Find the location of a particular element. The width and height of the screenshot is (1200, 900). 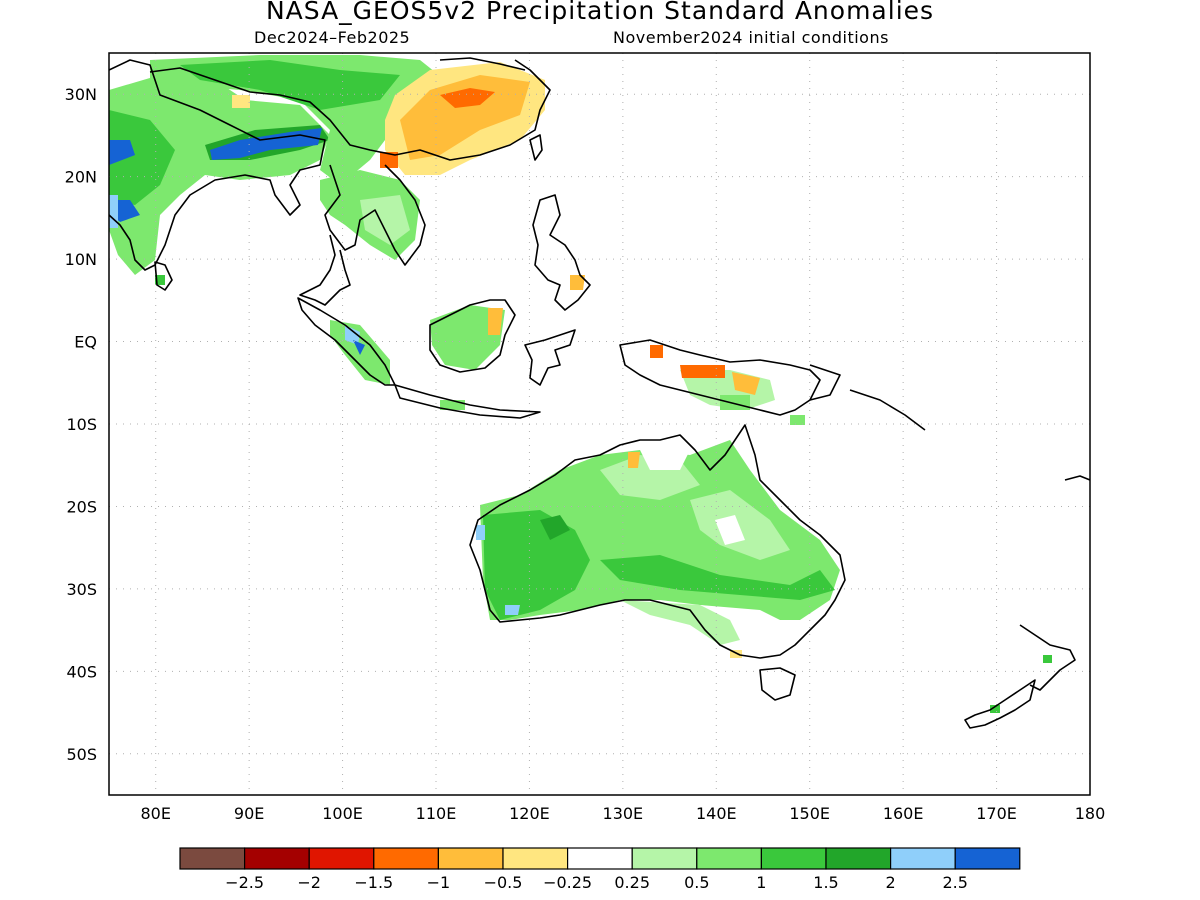

colorbar-label: −2 is located at coordinates (309, 882).